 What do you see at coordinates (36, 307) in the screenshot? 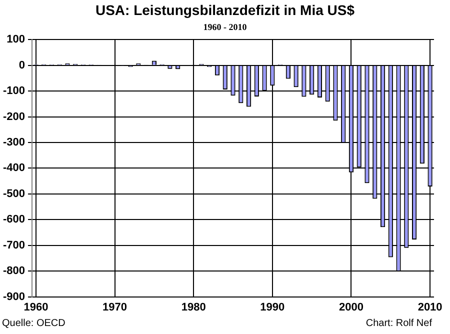
I see `x-tick-label: 1960` at bounding box center [36, 307].